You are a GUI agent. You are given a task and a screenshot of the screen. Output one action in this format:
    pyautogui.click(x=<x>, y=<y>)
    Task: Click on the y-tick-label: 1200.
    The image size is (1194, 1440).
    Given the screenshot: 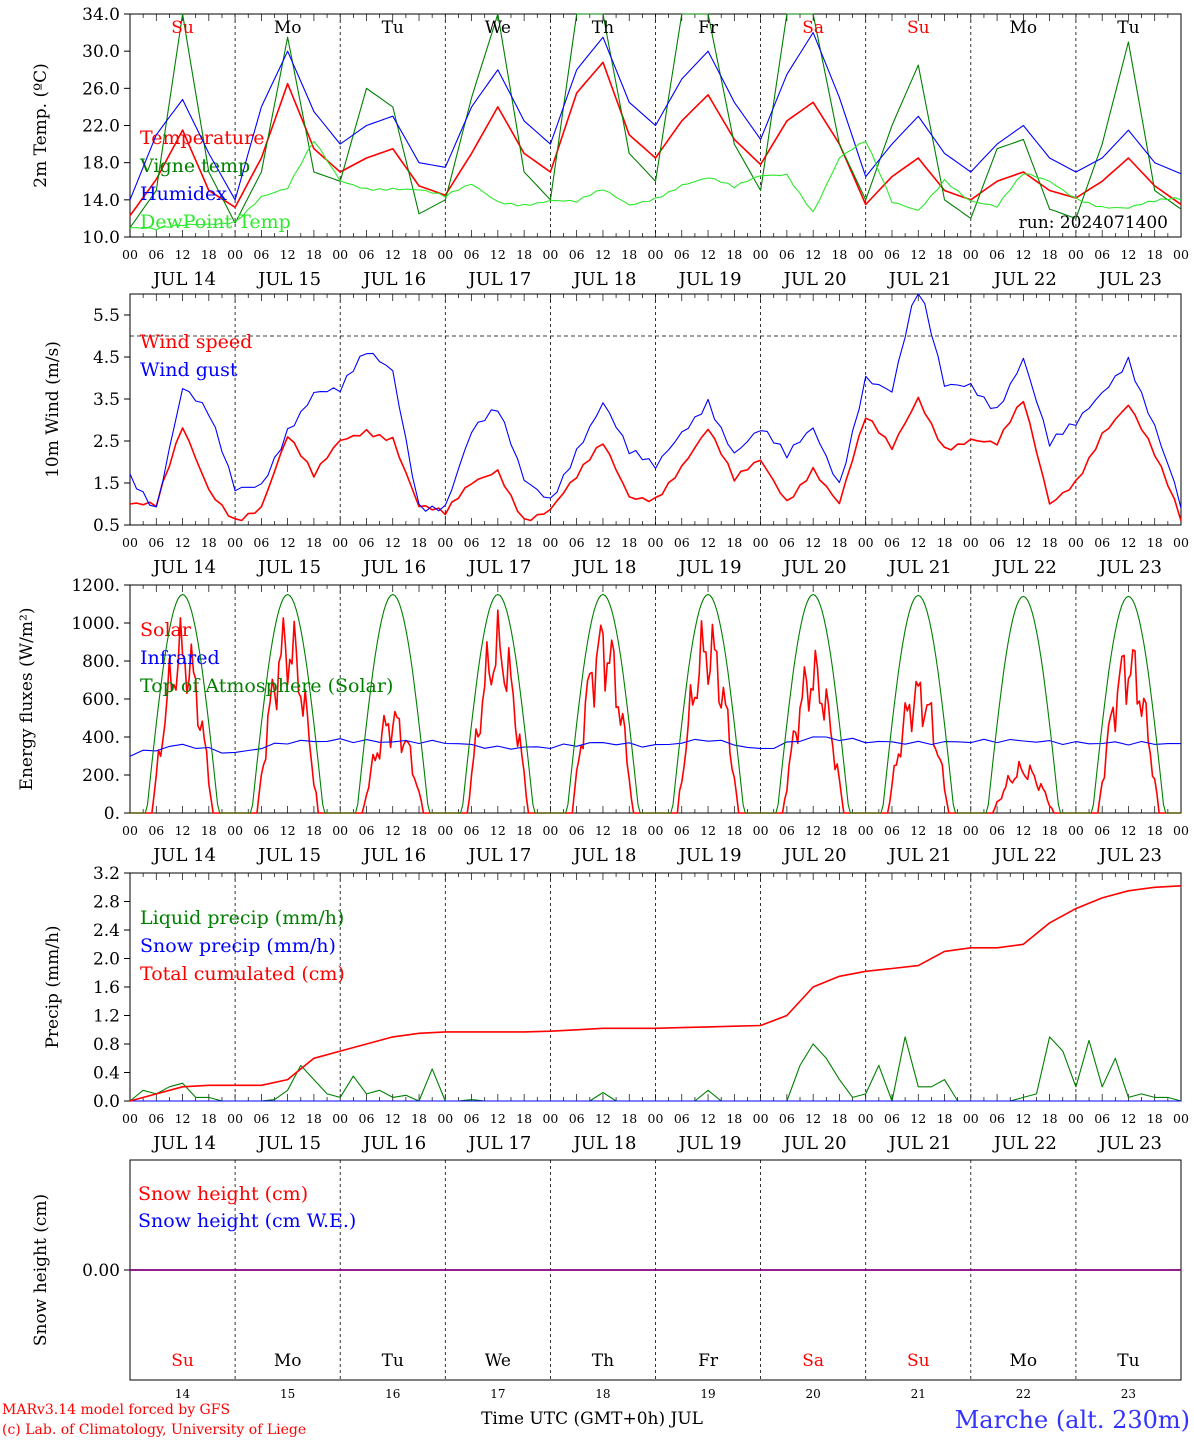 What is the action you would take?
    pyautogui.click(x=95, y=586)
    